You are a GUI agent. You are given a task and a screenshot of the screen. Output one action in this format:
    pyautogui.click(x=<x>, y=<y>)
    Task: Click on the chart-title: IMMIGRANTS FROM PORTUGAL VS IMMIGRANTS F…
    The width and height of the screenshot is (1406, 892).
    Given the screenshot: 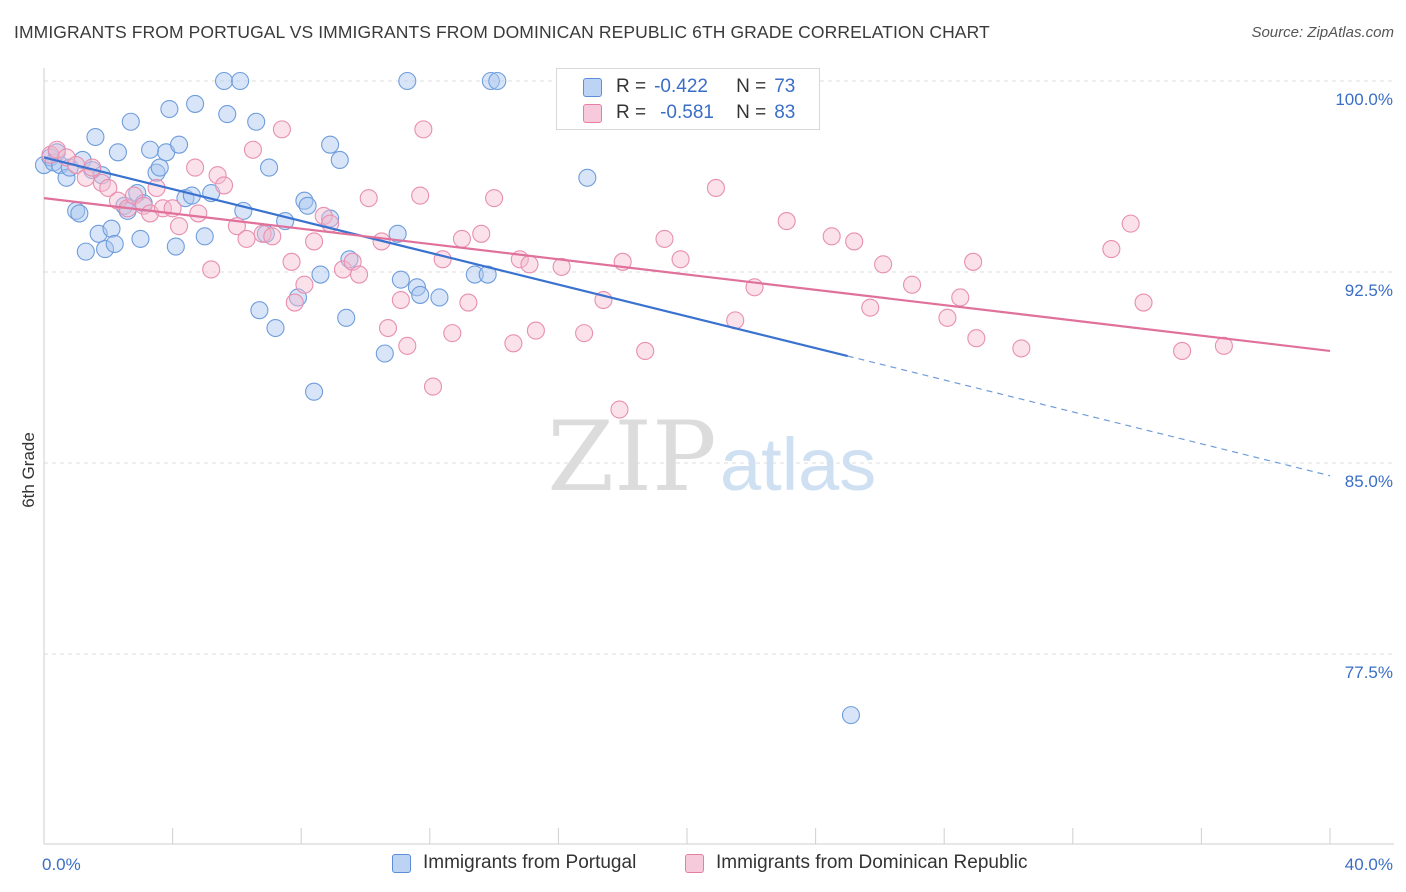 What is the action you would take?
    pyautogui.click(x=502, y=32)
    